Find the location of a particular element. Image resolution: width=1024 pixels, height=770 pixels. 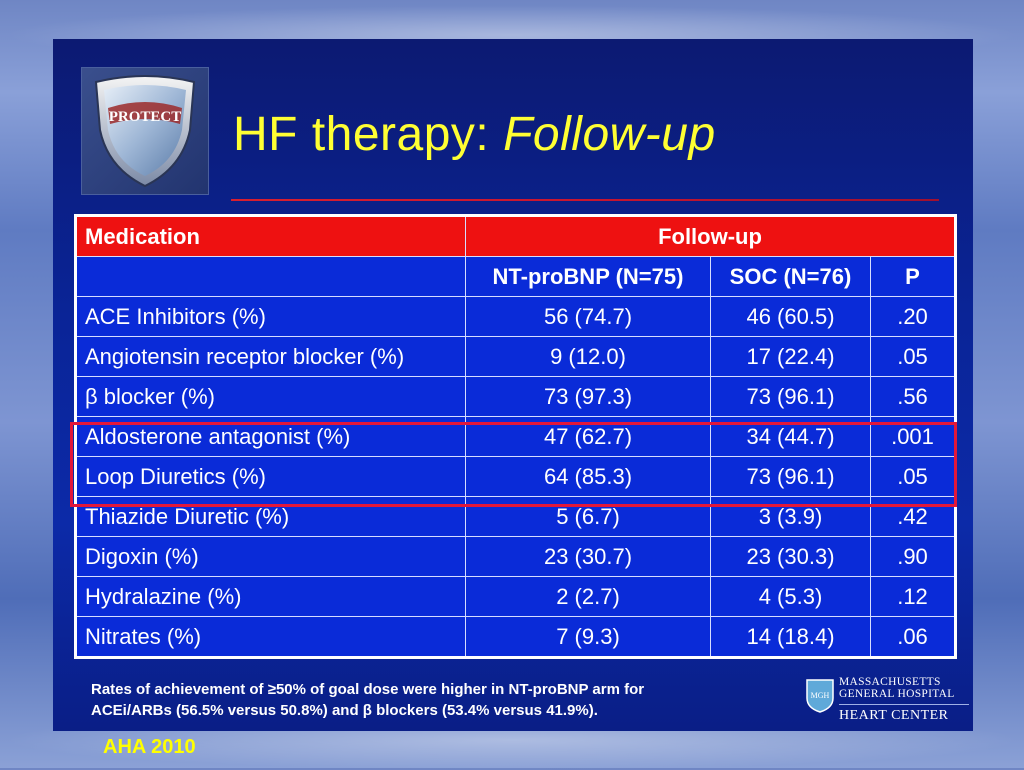

p-value-cell: .20 is located at coordinates (913, 316).